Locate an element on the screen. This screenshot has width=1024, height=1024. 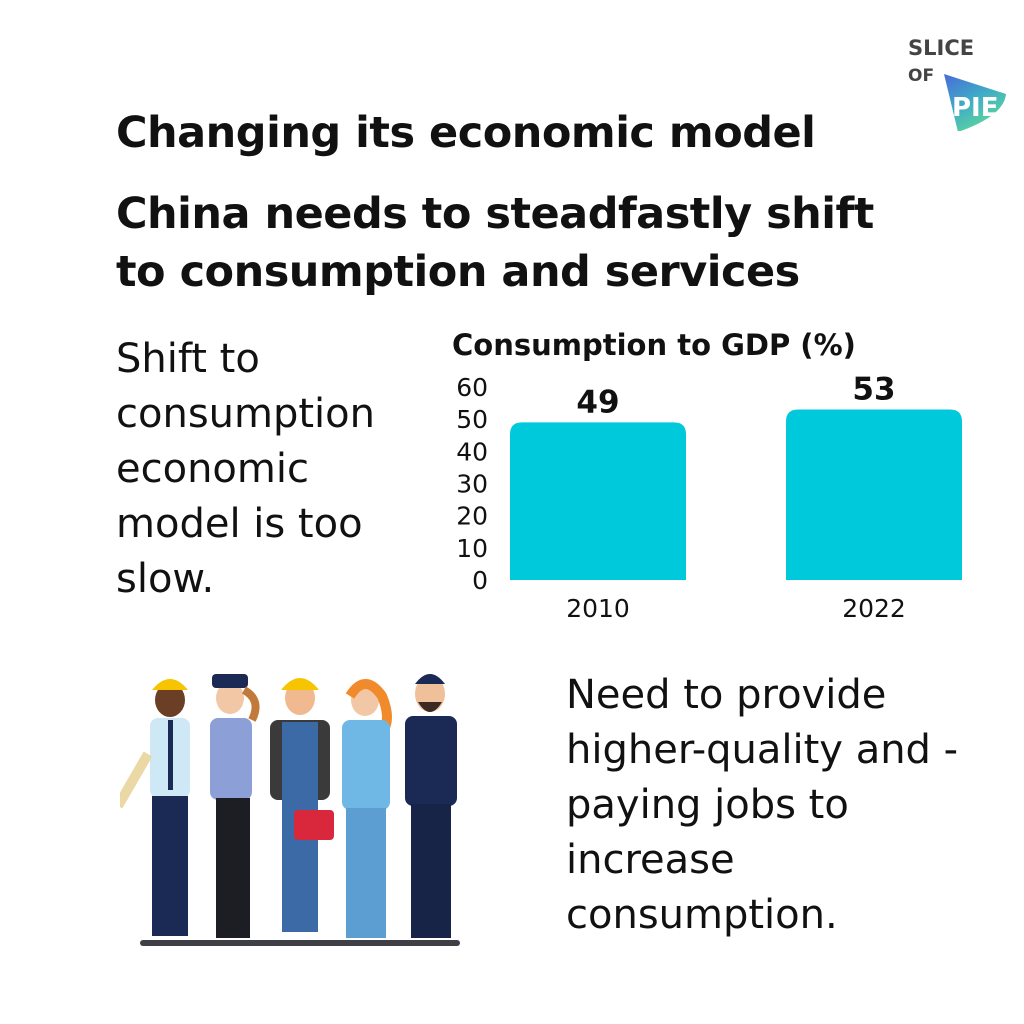
bar-2010 is located at coordinates (598, 501).